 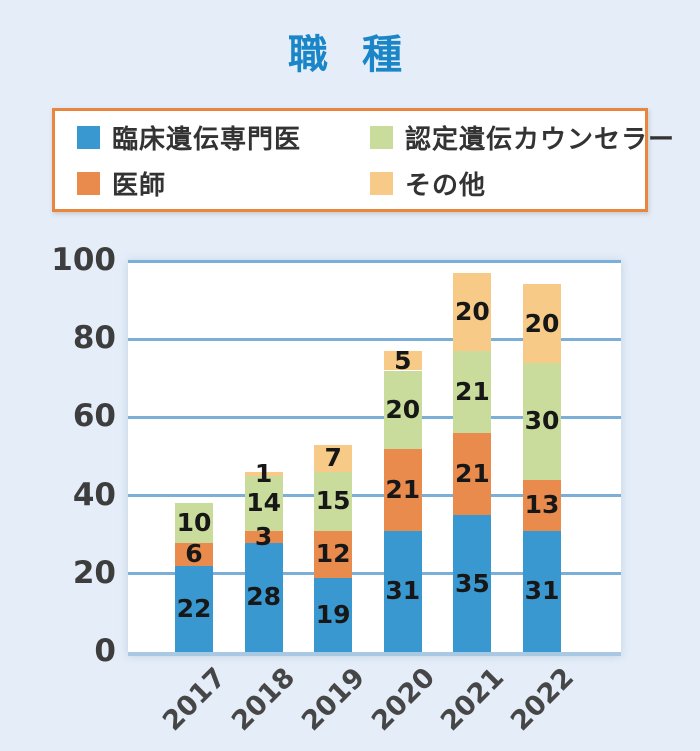 I want to click on xtick-label-2021: 2021, so click(x=473, y=700).